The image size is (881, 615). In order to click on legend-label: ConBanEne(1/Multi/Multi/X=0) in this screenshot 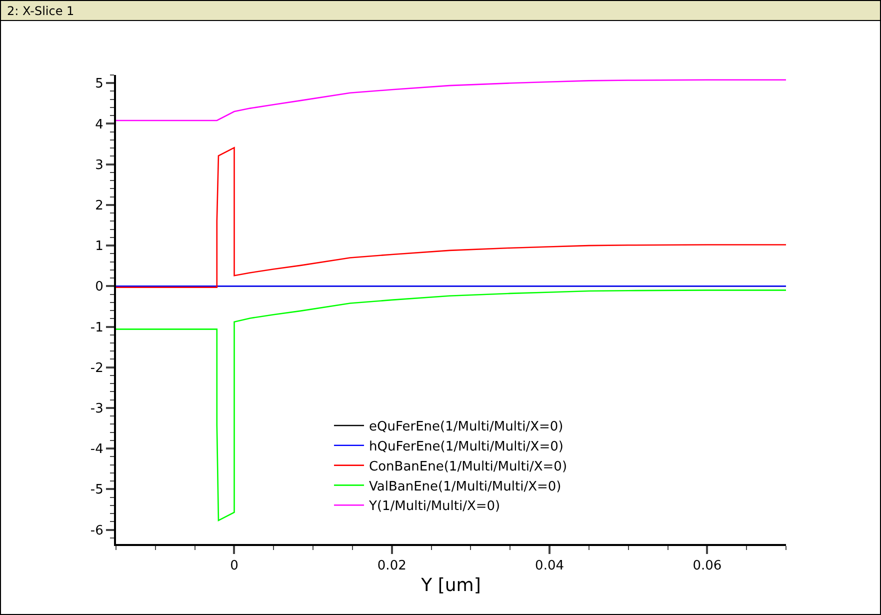, I will do `click(468, 466)`.